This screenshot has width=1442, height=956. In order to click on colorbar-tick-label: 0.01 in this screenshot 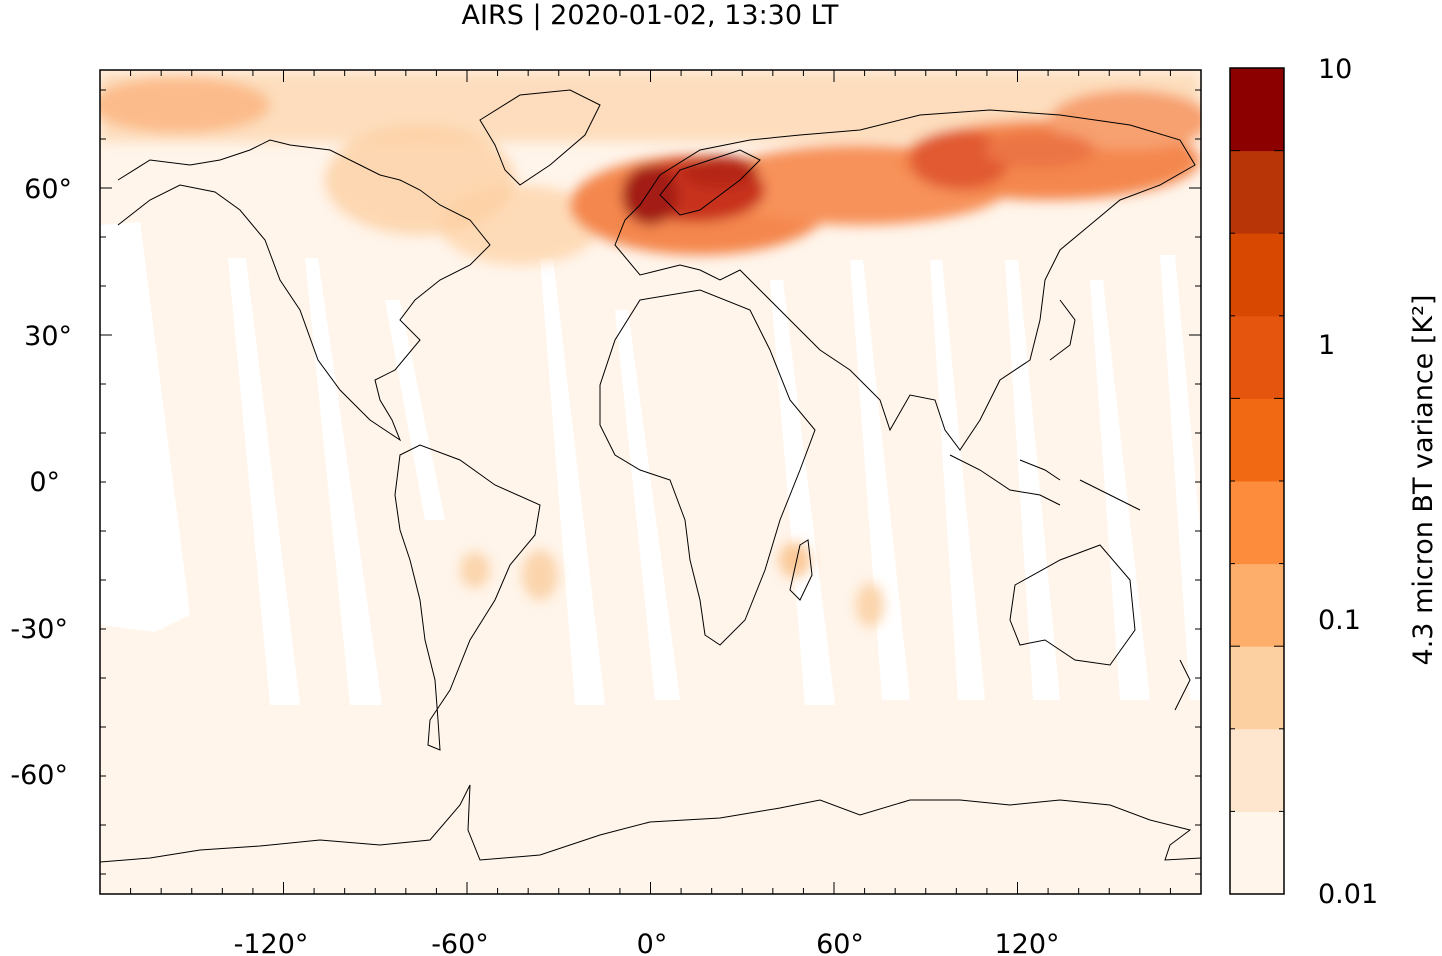, I will do `click(1348, 894)`.